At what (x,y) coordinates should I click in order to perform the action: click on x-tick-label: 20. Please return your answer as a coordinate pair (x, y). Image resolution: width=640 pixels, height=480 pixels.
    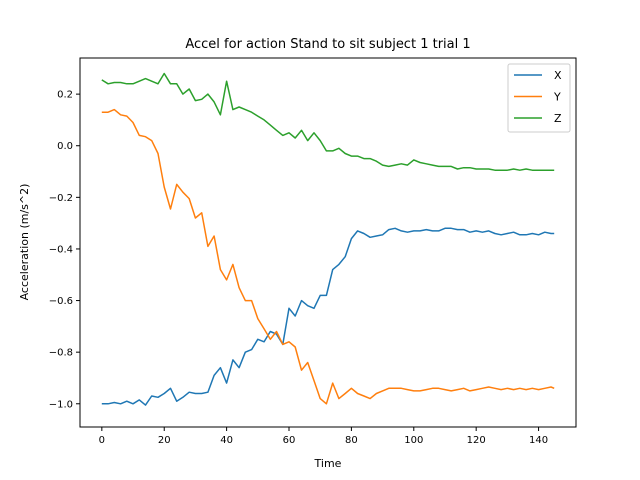
    Looking at the image, I should click on (164, 440).